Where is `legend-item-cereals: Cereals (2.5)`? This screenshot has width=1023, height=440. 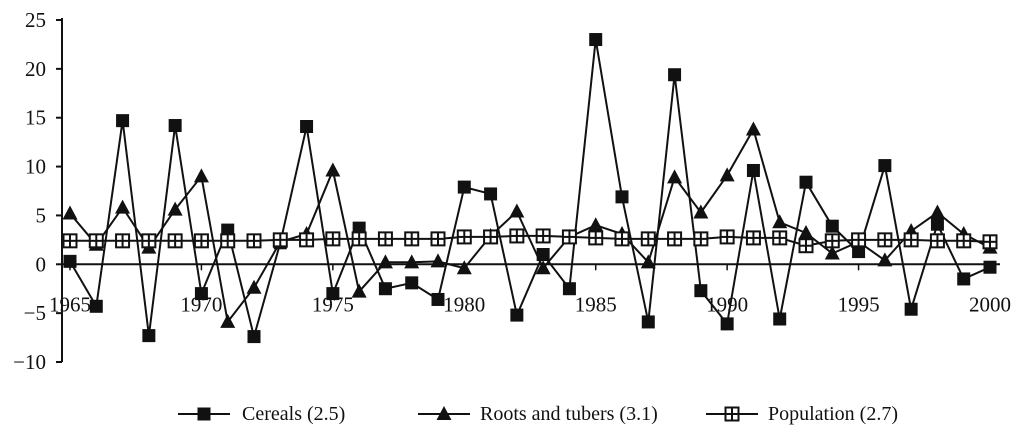
legend-item-cereals: Cereals (2.5) is located at coordinates (261, 414).